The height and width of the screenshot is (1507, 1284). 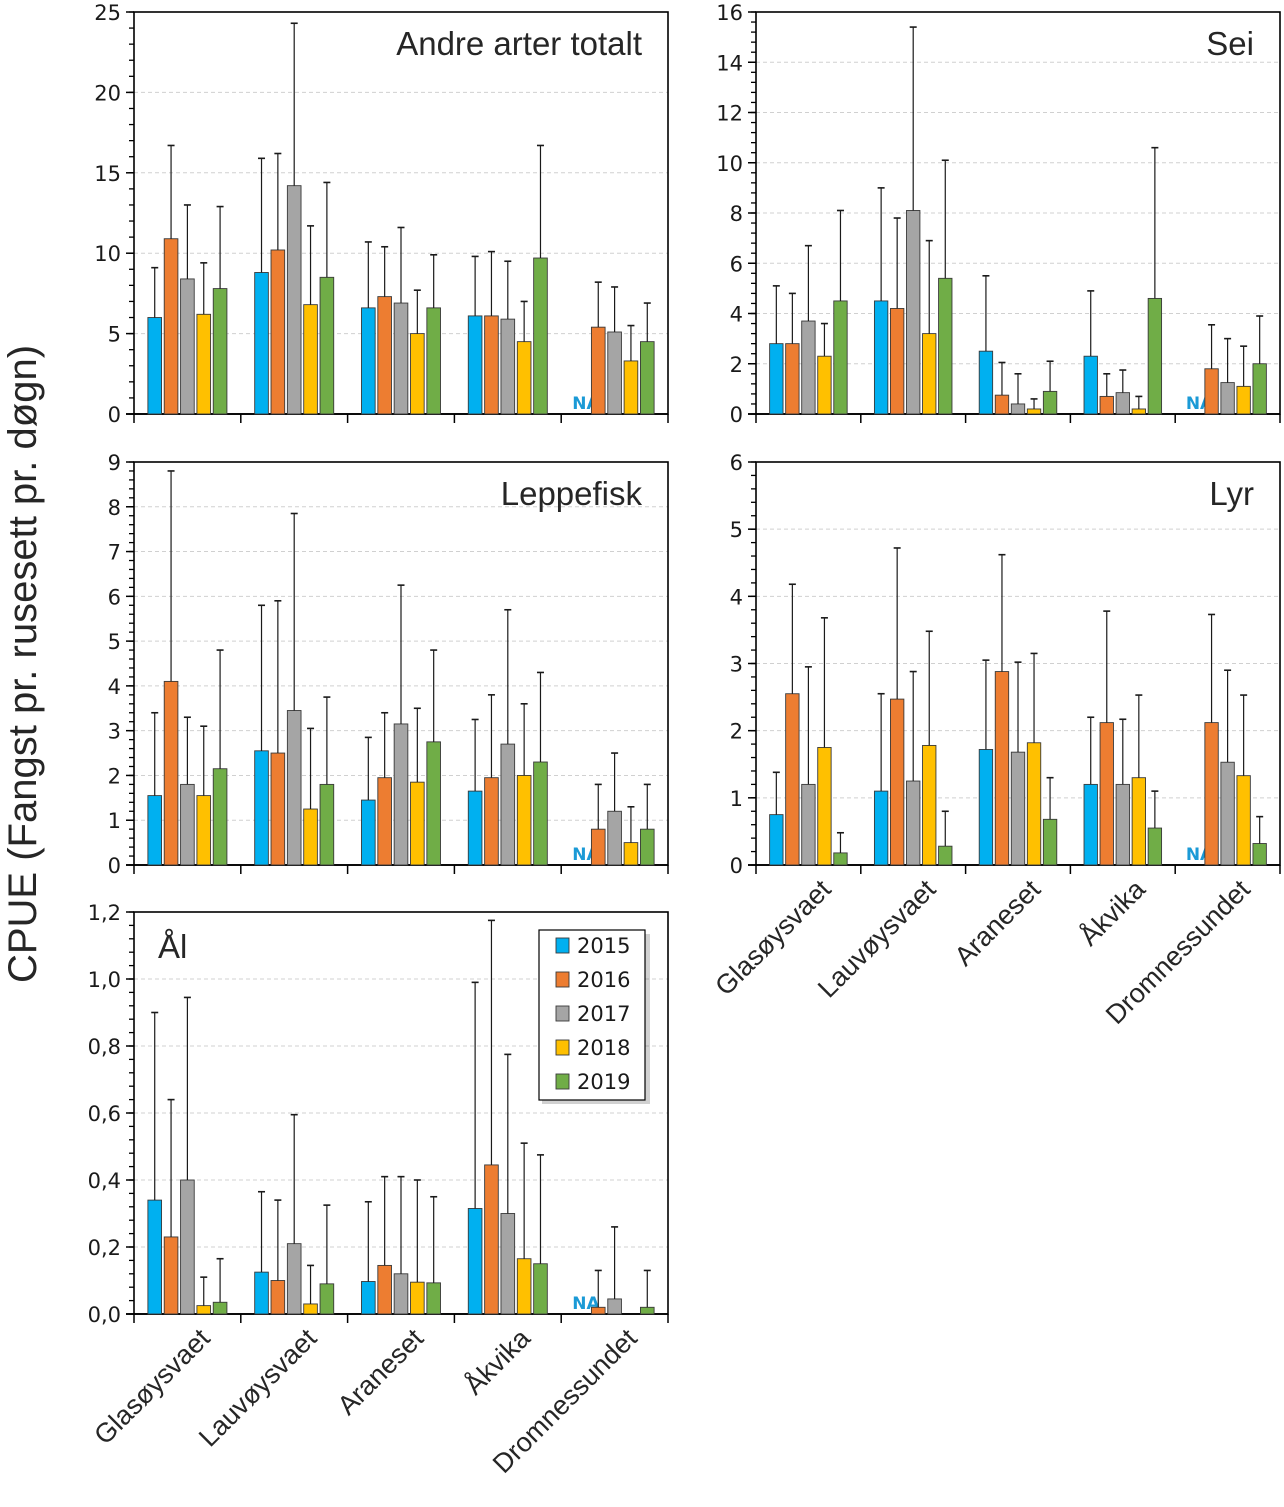 What do you see at coordinates (1259, 854) in the screenshot?
I see `bar-lyr-dromnessundet-2019` at bounding box center [1259, 854].